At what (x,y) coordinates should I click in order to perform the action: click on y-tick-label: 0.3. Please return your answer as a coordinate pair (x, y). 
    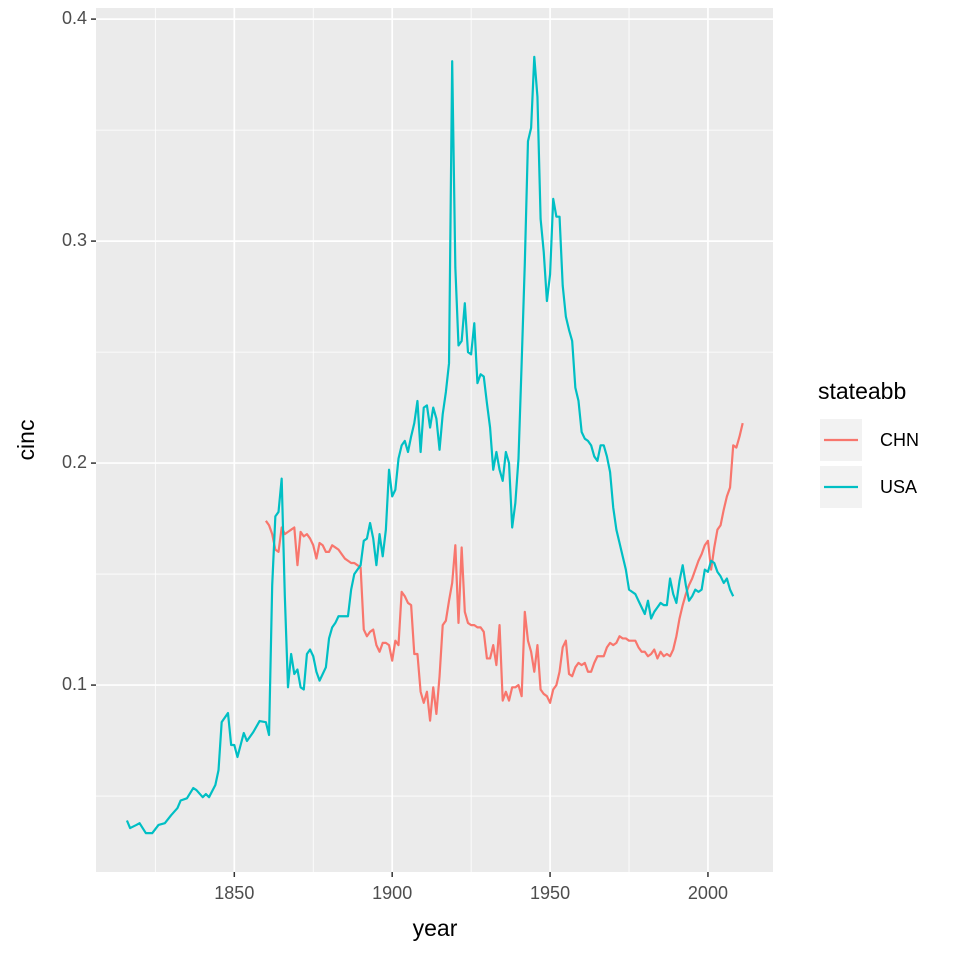
    Looking at the image, I should click on (74, 240).